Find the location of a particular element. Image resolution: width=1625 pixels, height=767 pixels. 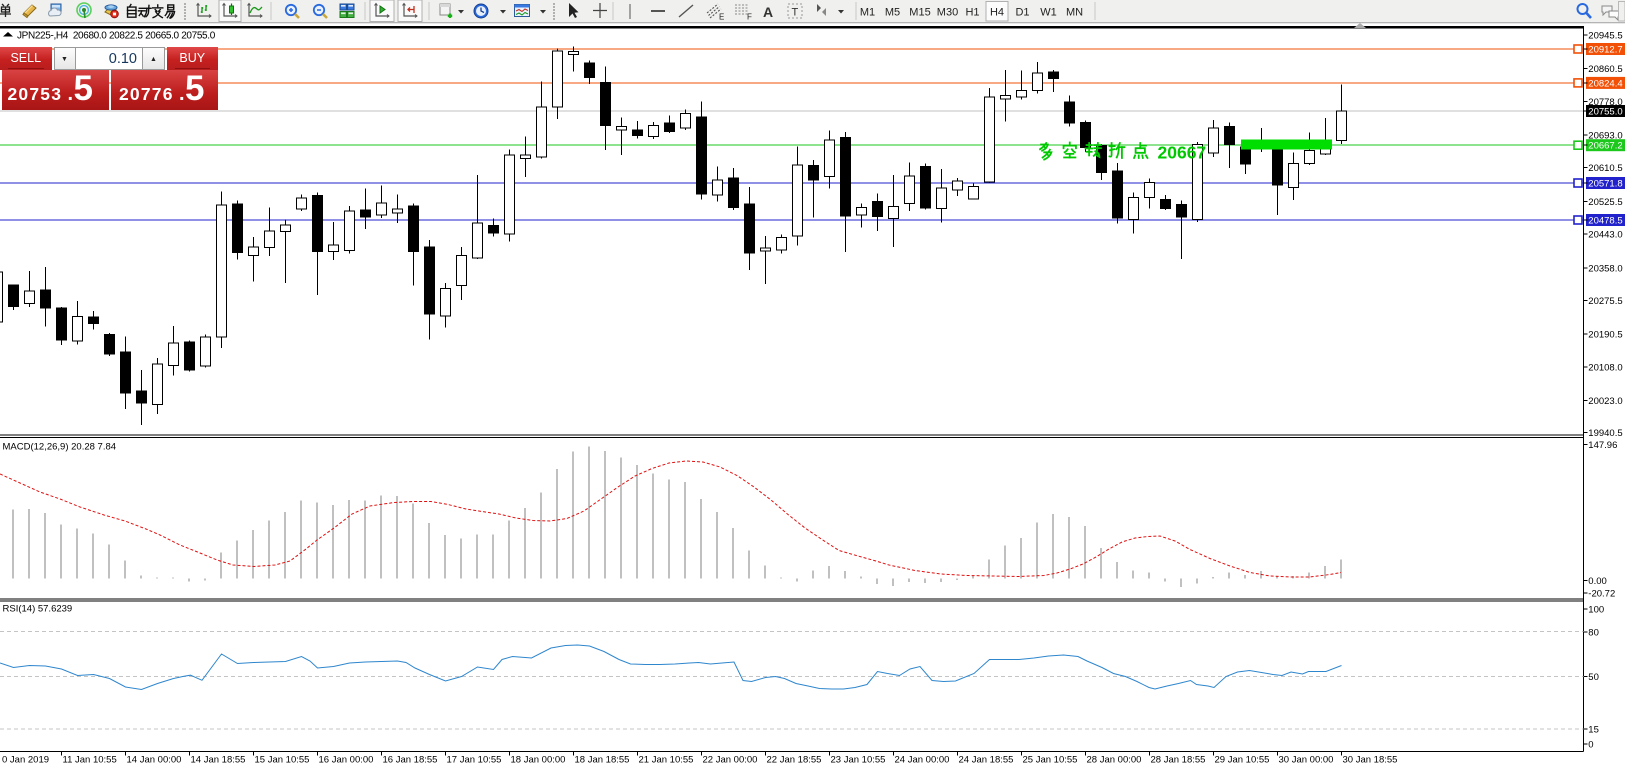

svg-text: A is located at coordinates (768, 12).